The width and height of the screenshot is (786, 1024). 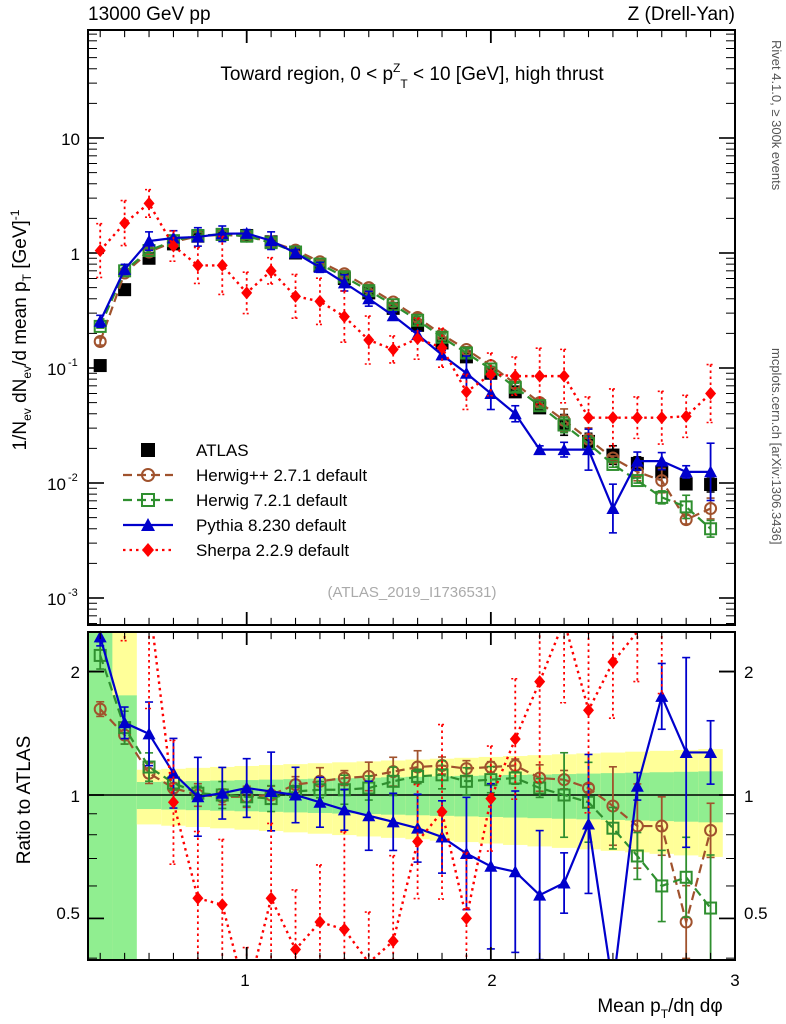 I want to click on header-left: 13000 GeV pp, so click(x=149, y=14).